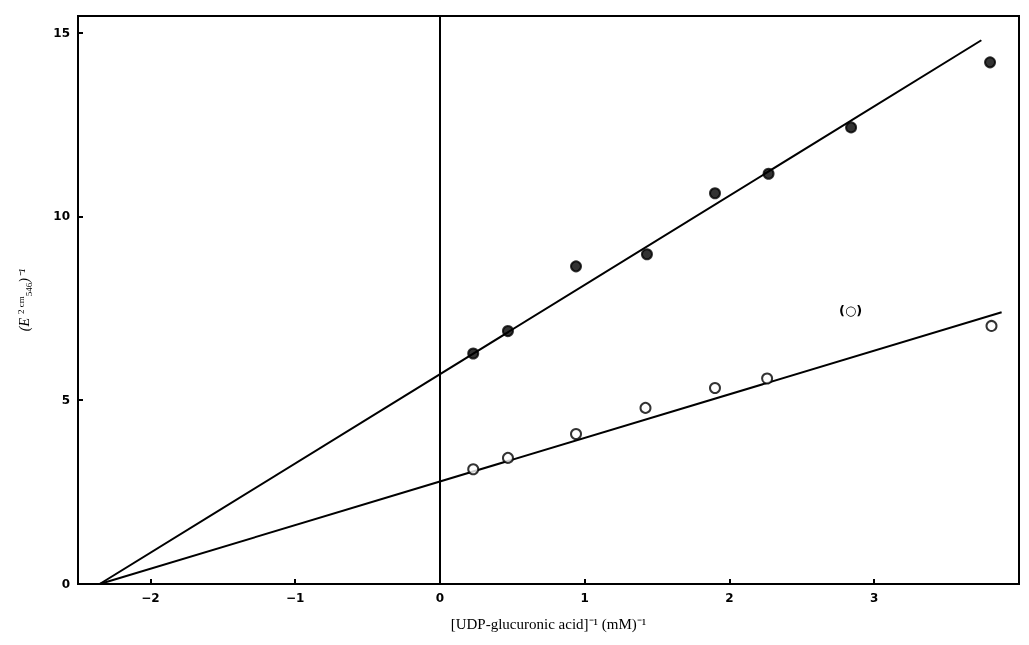 The image size is (1029, 645). I want to click on x-tick-label: −1, so click(295, 598).